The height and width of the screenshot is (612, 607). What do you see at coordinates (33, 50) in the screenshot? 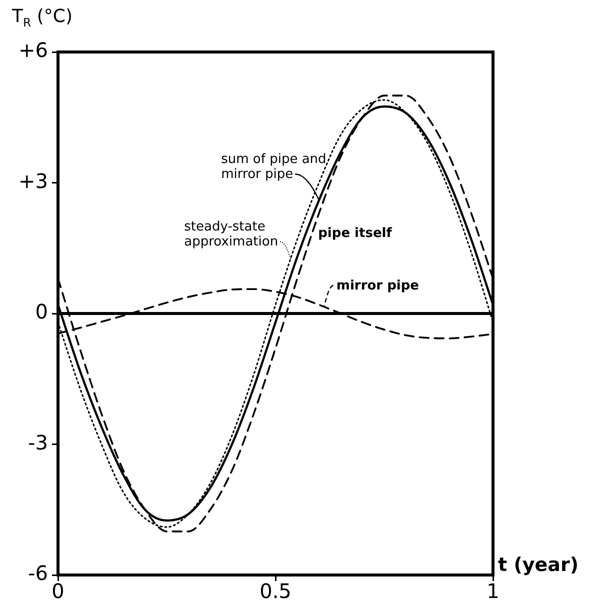
I see `y-tick-label: +6` at bounding box center [33, 50].